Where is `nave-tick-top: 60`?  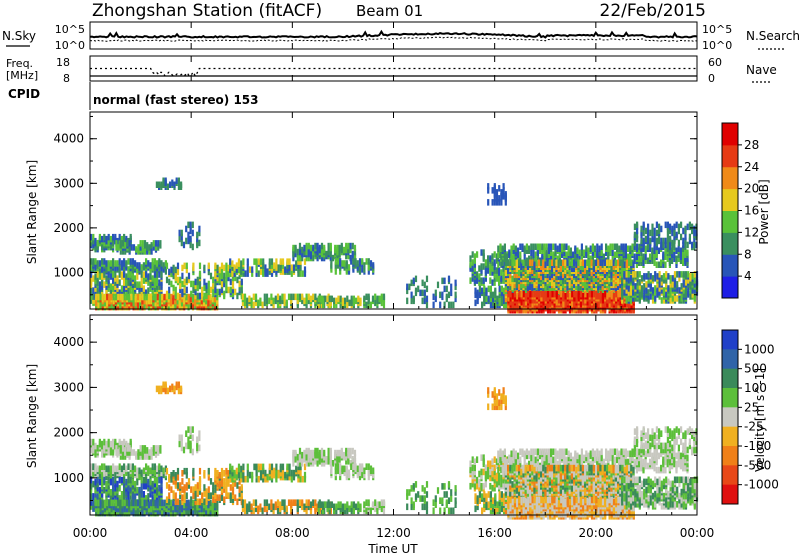 nave-tick-top: 60 is located at coordinates (715, 62).